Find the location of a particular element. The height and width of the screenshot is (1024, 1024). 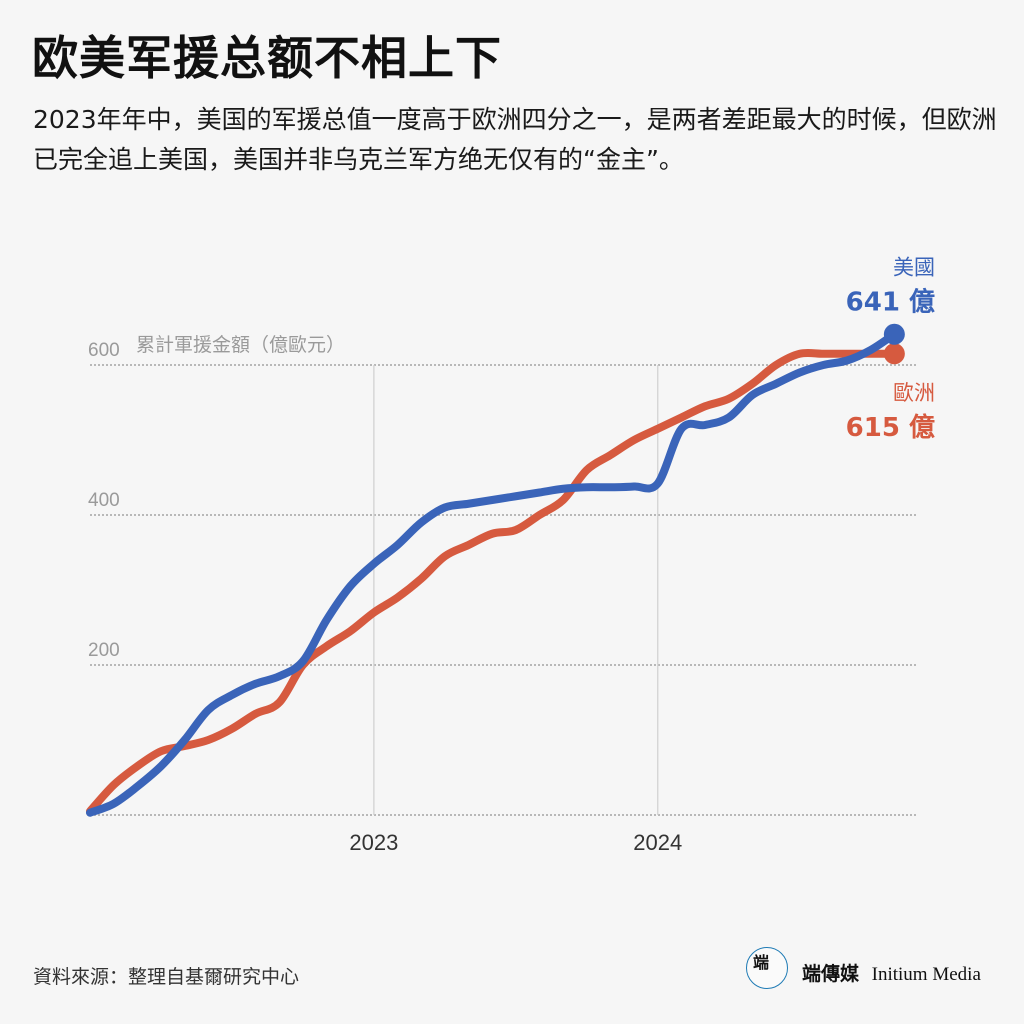

y-unit-label: 累計軍援金額（億歐元） is located at coordinates (240, 345).